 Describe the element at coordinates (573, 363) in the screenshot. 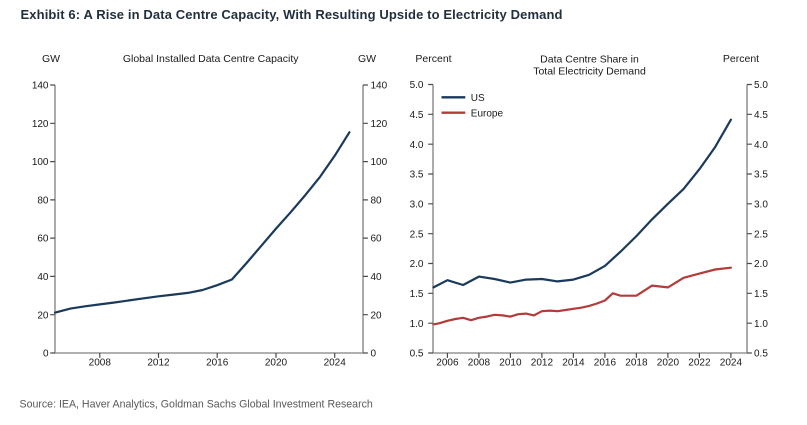

I see `svg-text: 2014` at that location.